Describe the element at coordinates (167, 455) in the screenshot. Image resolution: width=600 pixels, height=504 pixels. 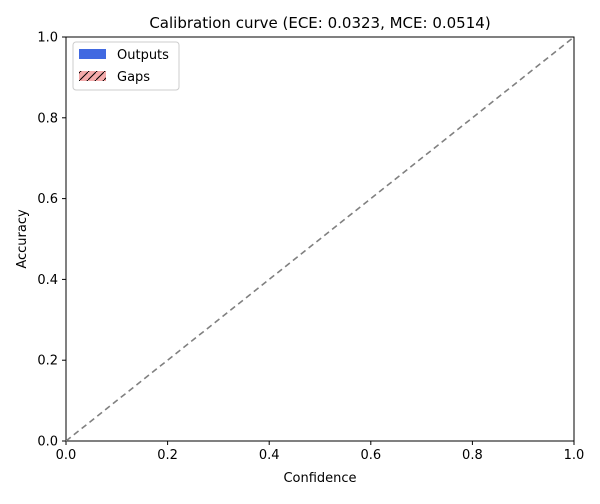
I see `x-tick-label: 0.2` at that location.